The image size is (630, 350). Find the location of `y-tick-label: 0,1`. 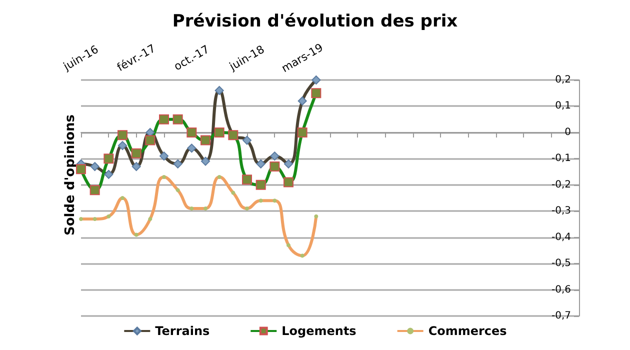

y-tick-label: 0,1 is located at coordinates (563, 106).